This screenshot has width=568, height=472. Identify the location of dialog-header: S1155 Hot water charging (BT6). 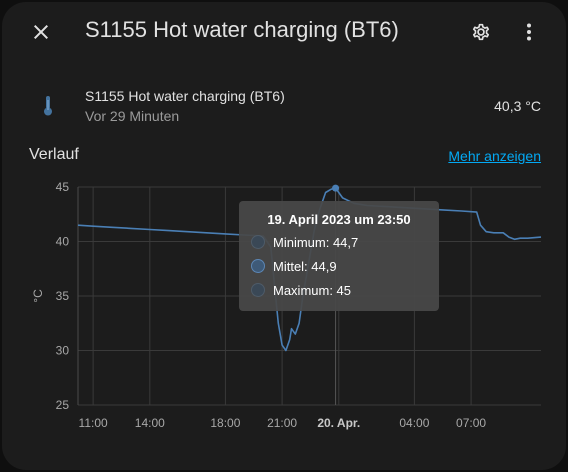
(284, 32).